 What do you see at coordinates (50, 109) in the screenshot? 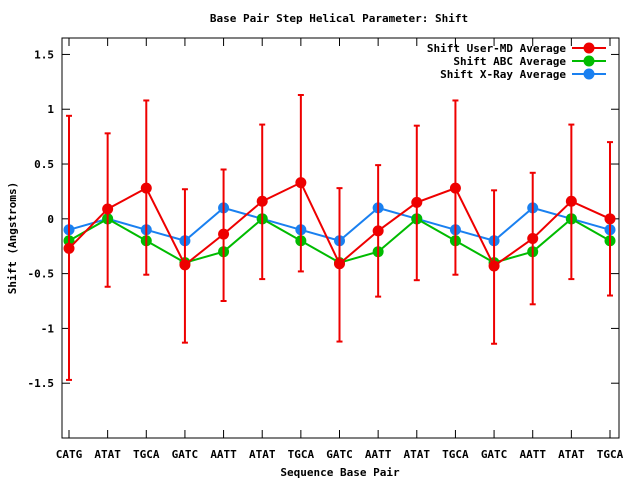
I see `y-tick-label: 1` at bounding box center [50, 109].